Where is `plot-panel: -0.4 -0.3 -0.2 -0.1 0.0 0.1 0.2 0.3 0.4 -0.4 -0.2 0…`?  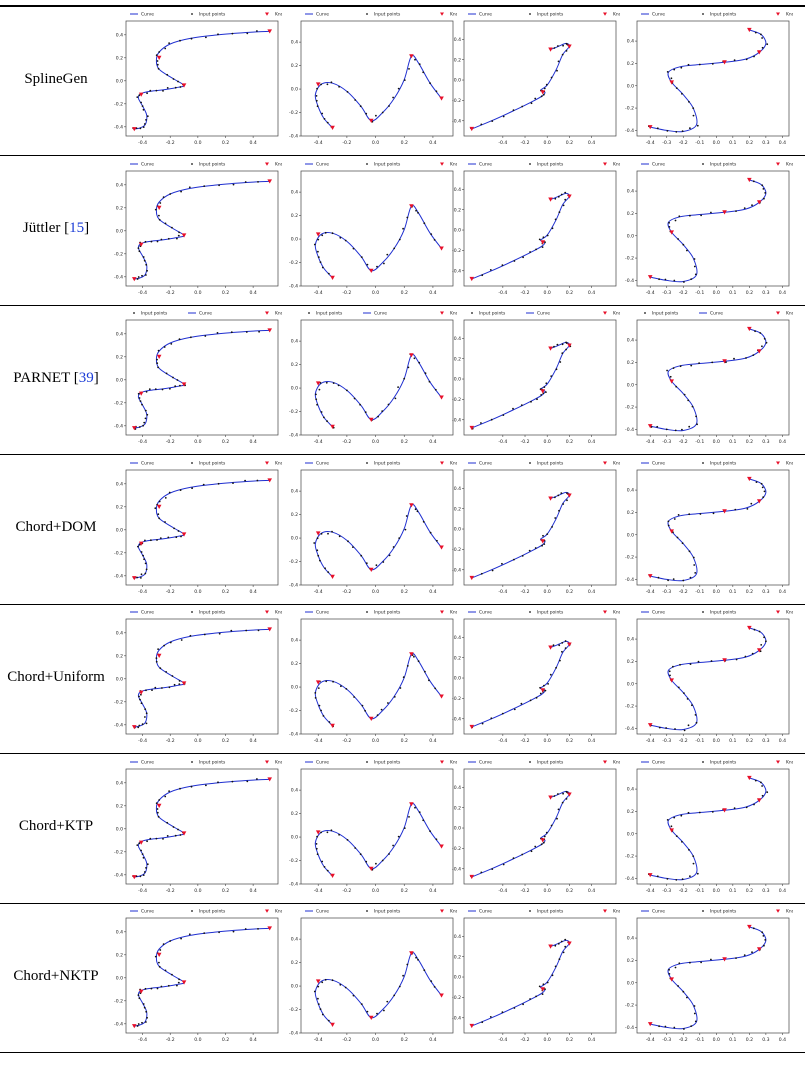
plot-panel: -0.4 -0.3 -0.2 -0.1 0.0 0.1 0.2 0.3 0.4 -0.4 -0.2 0… is located at coordinates (709, 79).